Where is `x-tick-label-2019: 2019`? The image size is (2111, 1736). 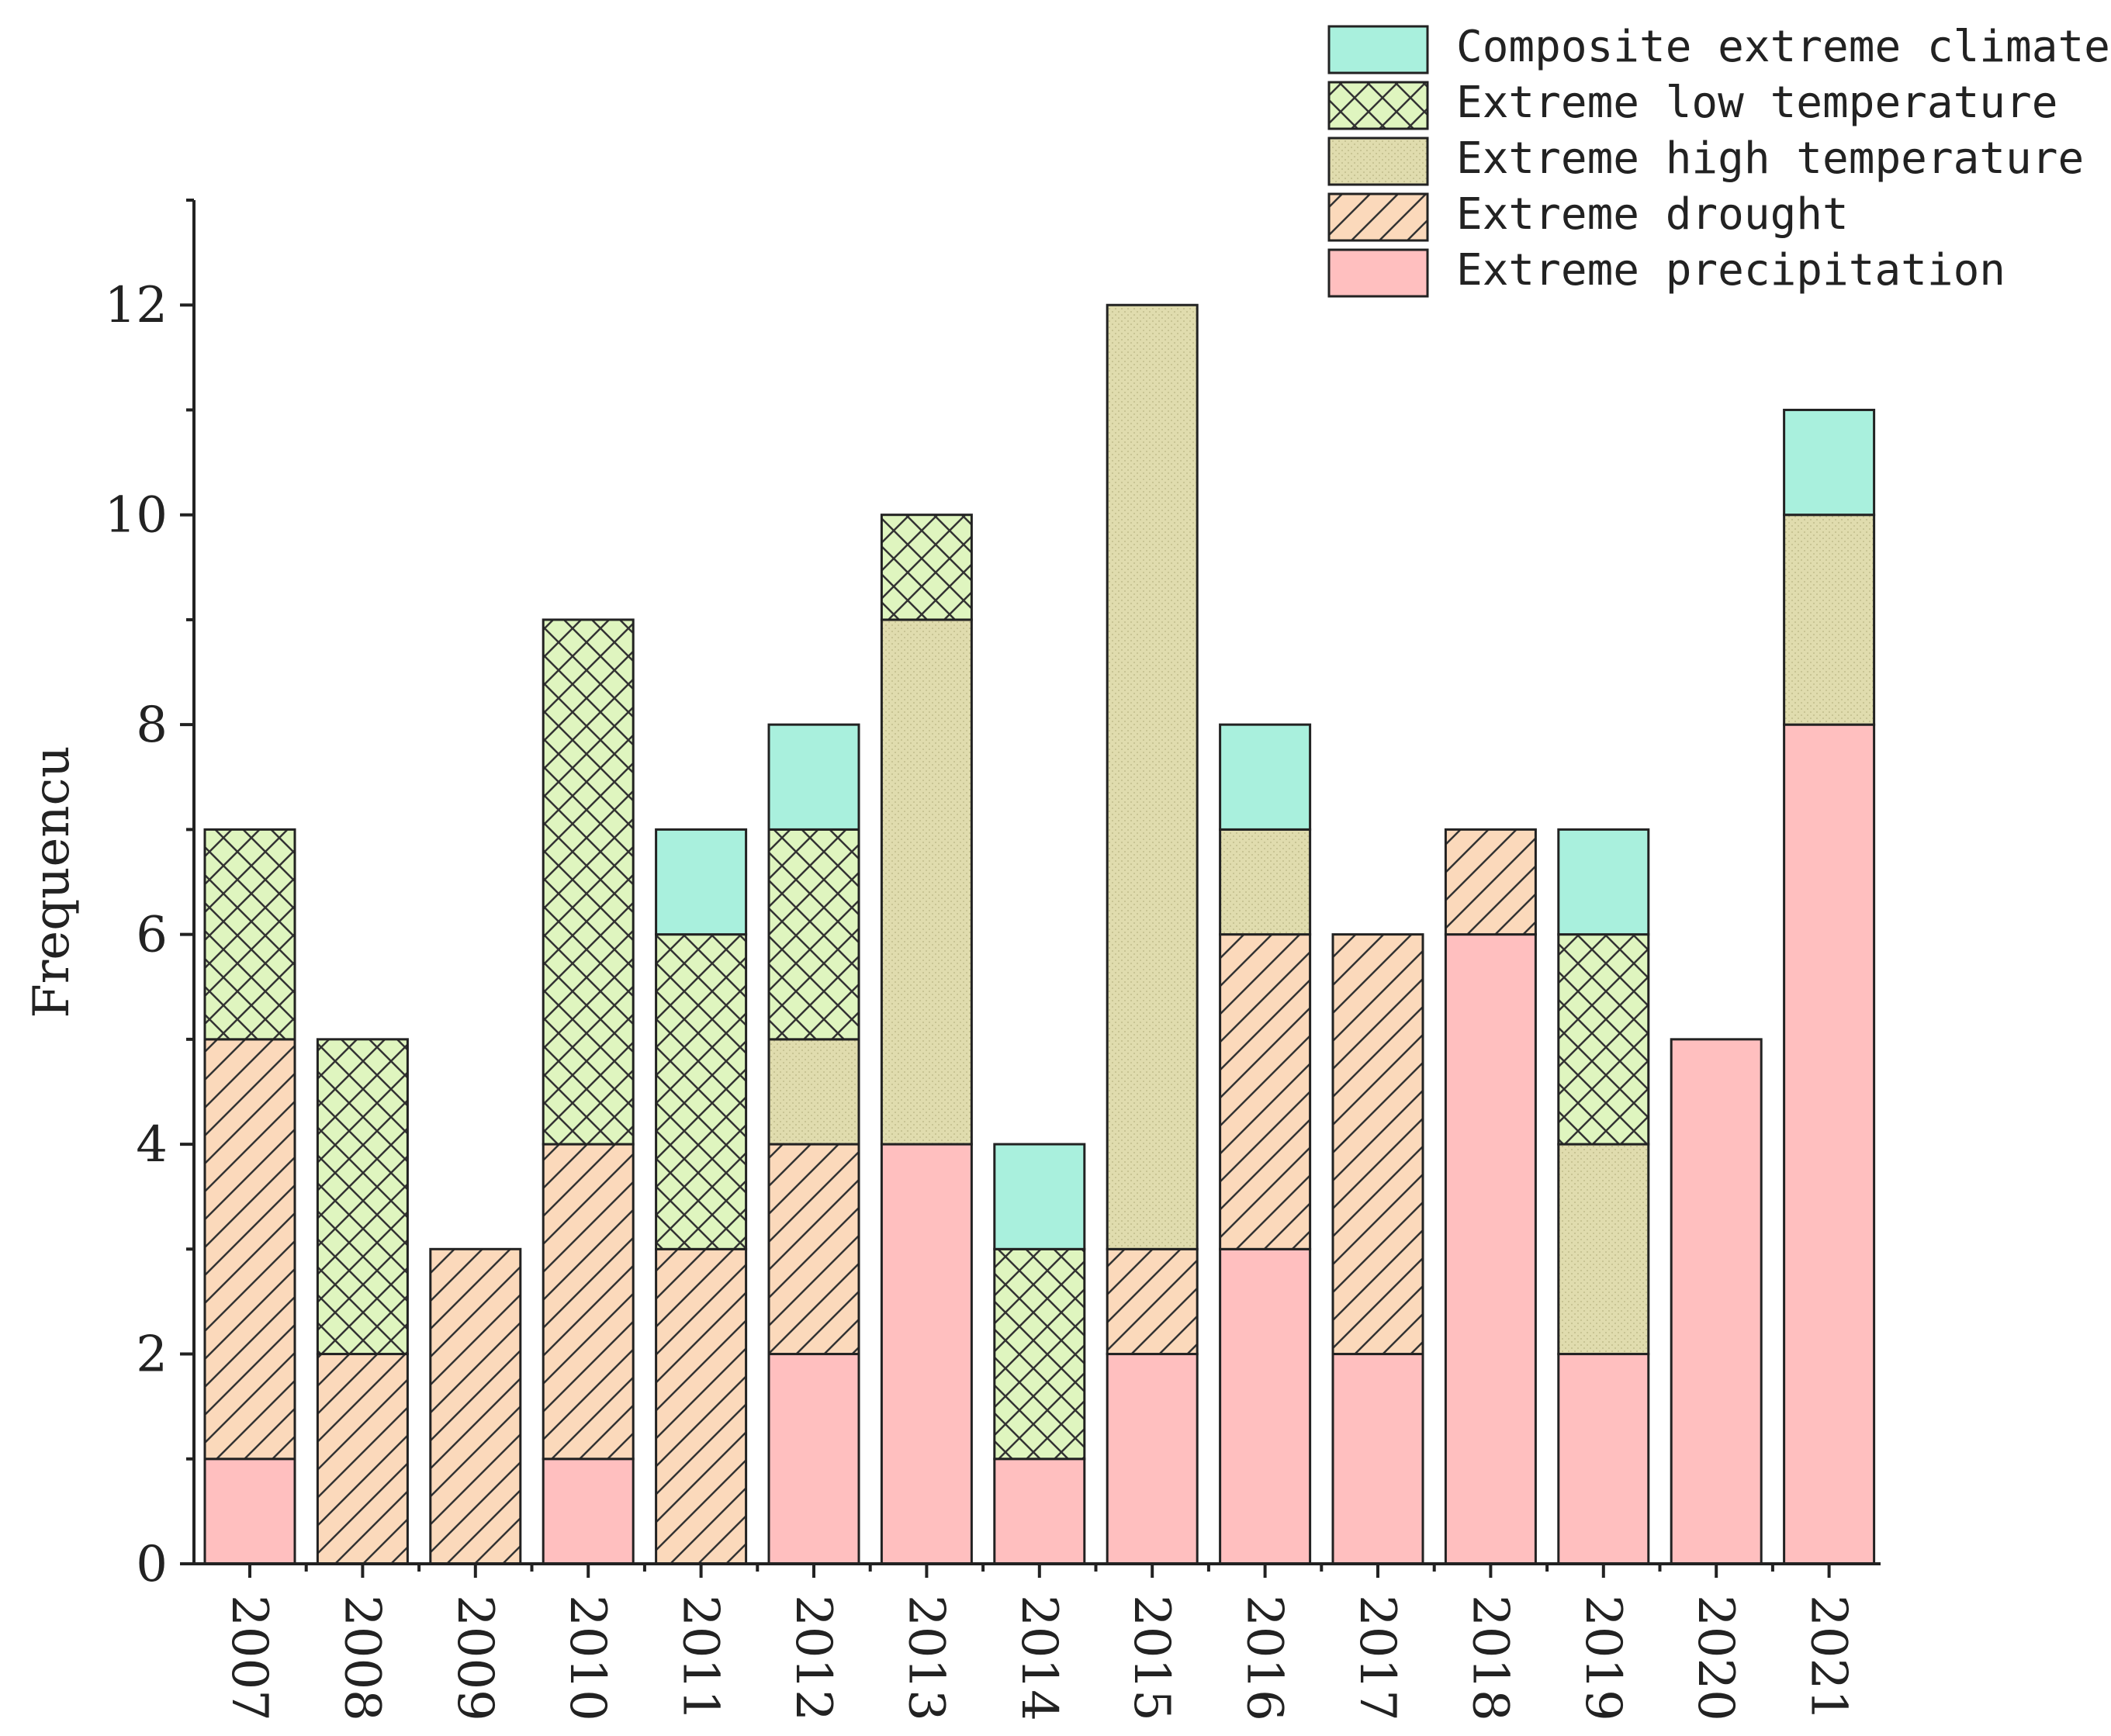
x-tick-label-2019: 2019 is located at coordinates (1603, 1658).